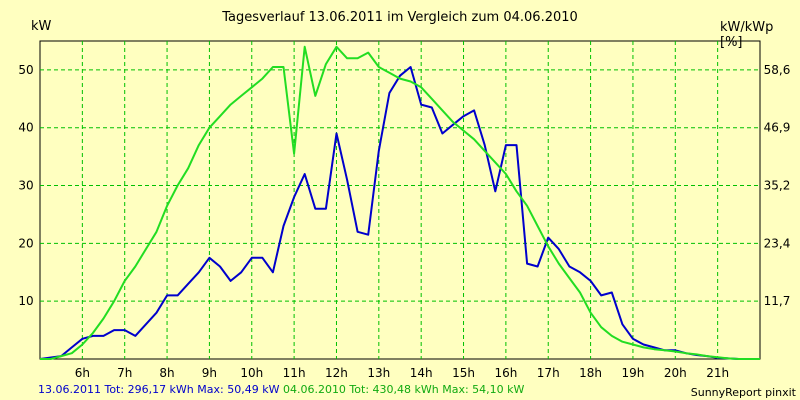 The height and width of the screenshot is (400, 800). What do you see at coordinates (82, 373) in the screenshot?
I see `x-tick-label: 6h` at bounding box center [82, 373].